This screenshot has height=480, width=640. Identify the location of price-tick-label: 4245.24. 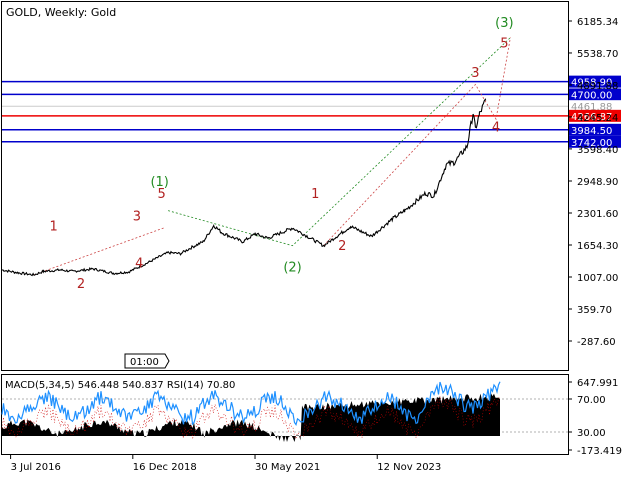
(597, 118).